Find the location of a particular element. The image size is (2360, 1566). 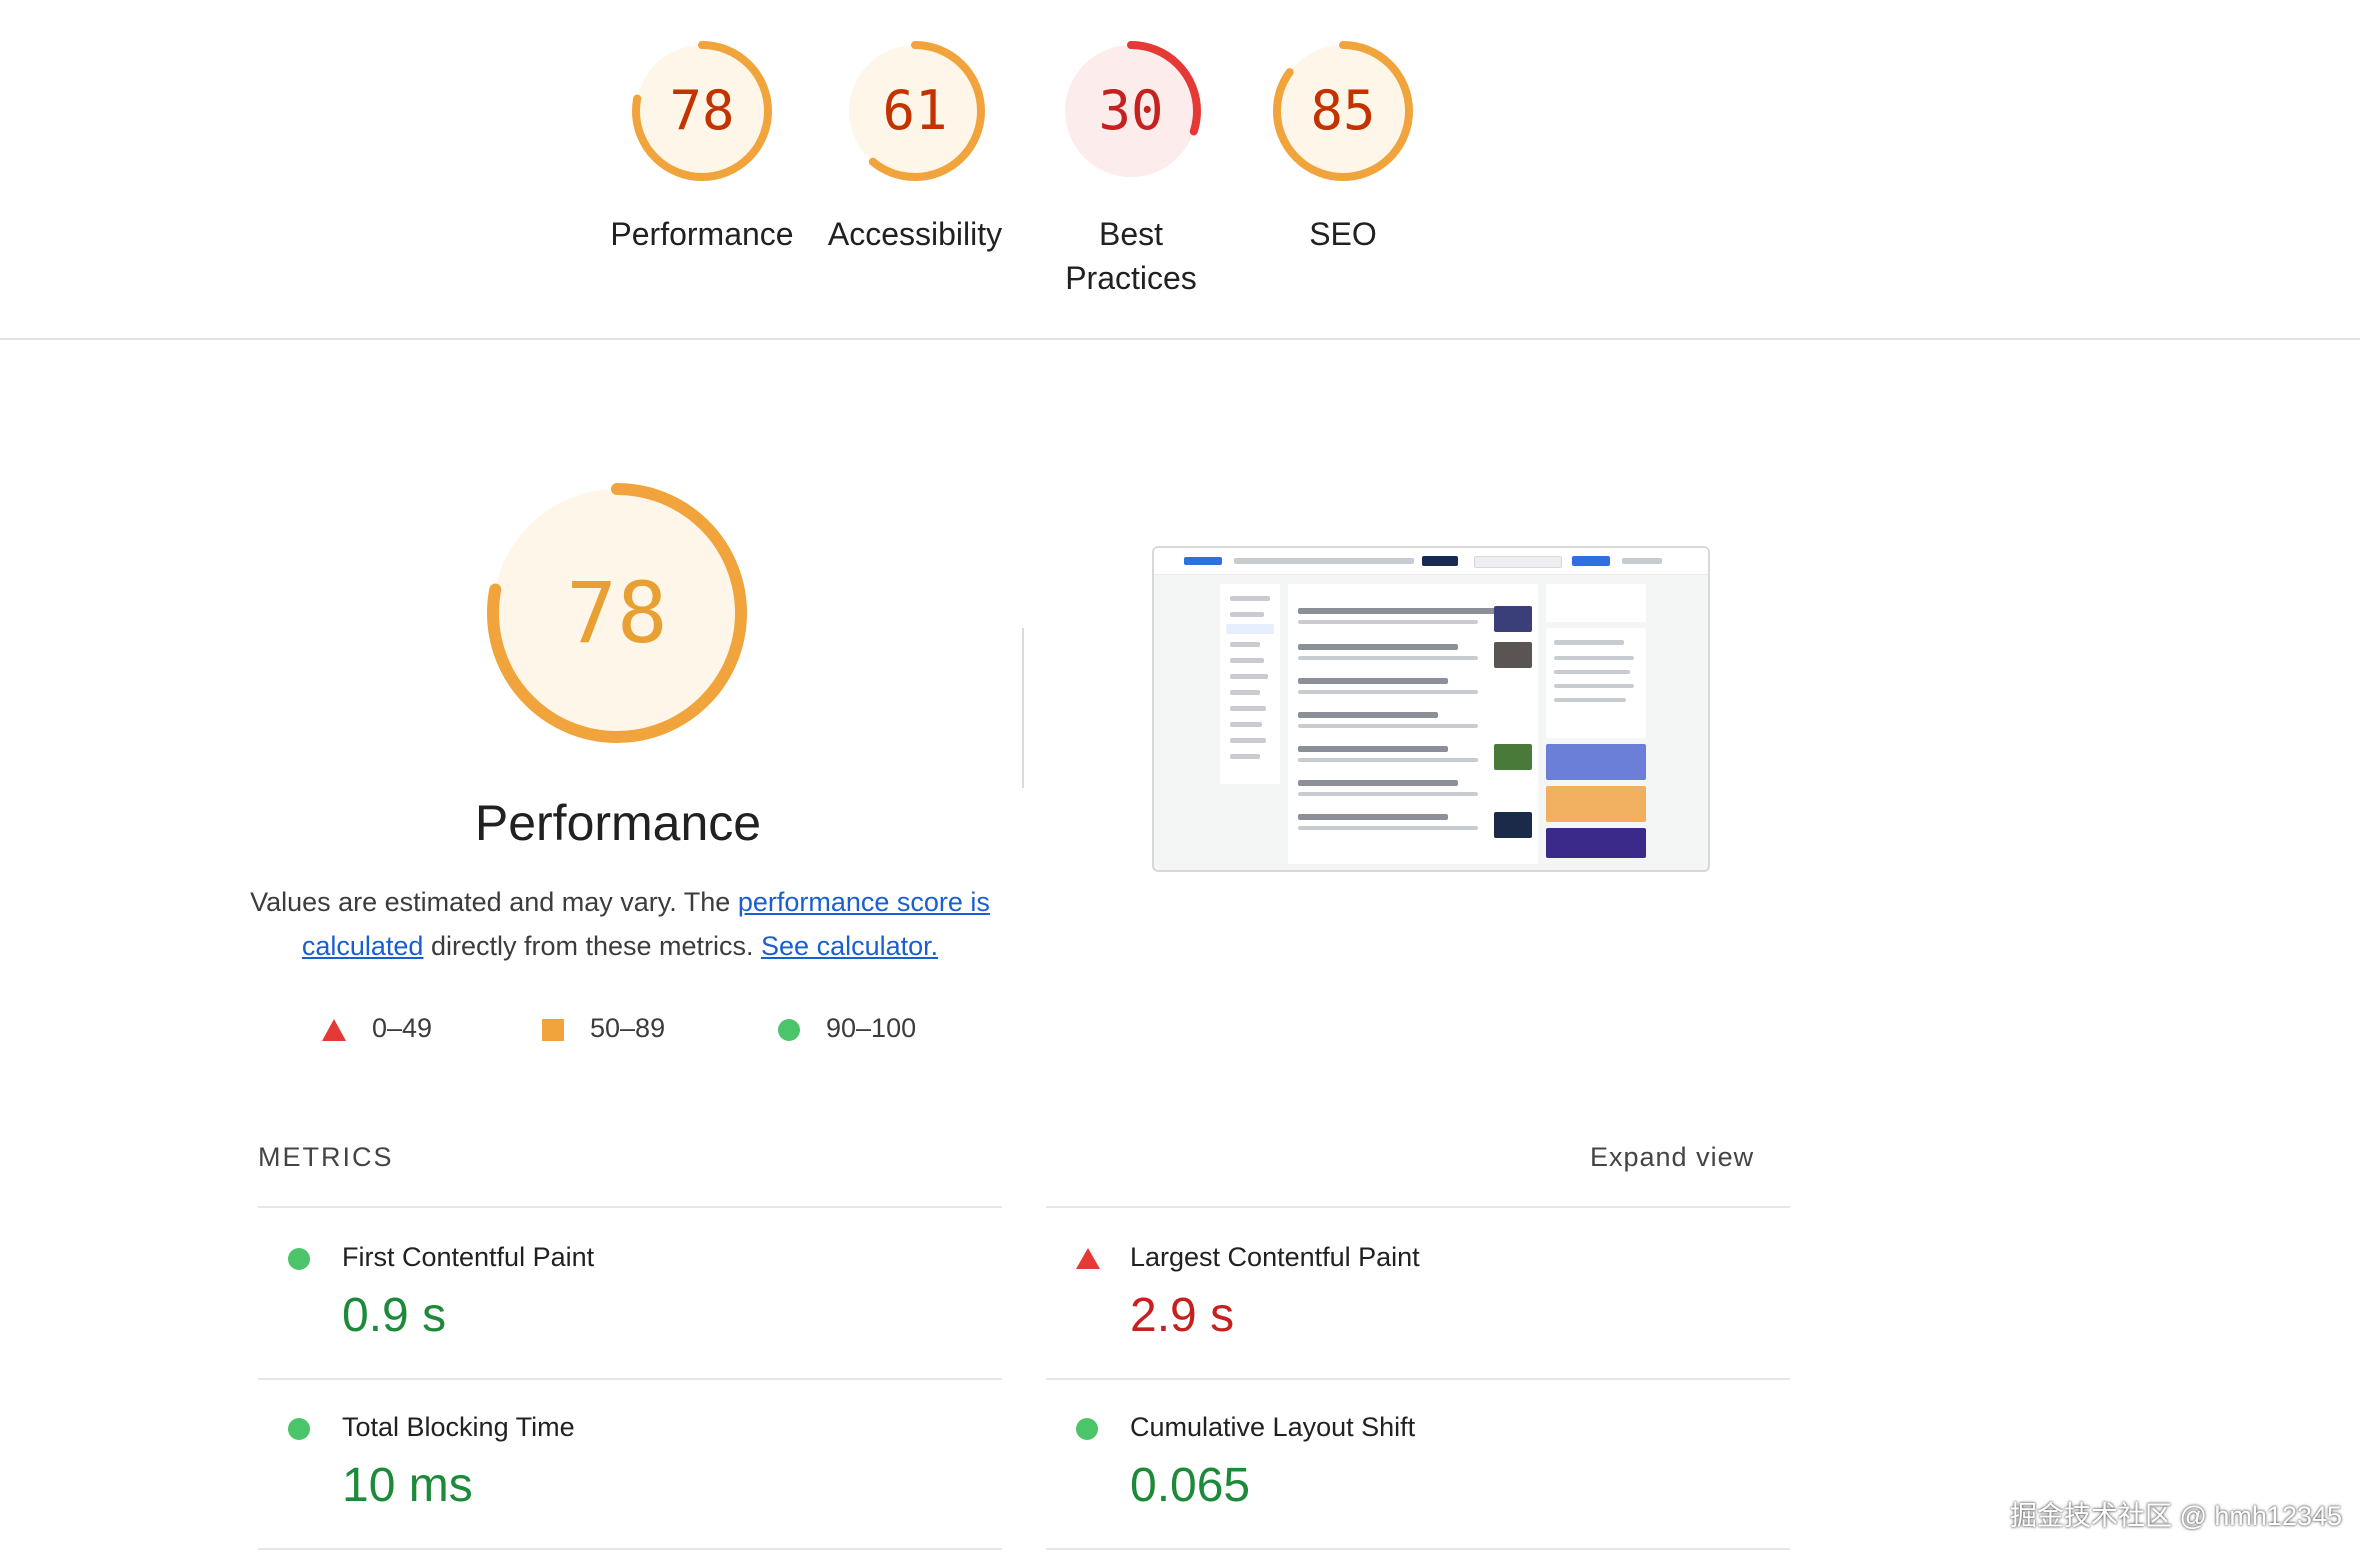

gauge-best-practices: 30 Best Practices is located at coordinates (1131, 168).